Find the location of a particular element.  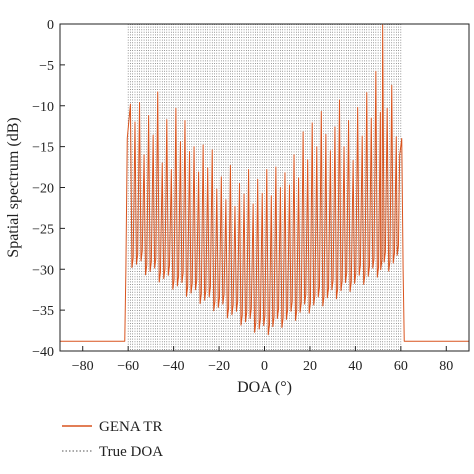

x-tick-label: 60 is located at coordinates (401, 366).